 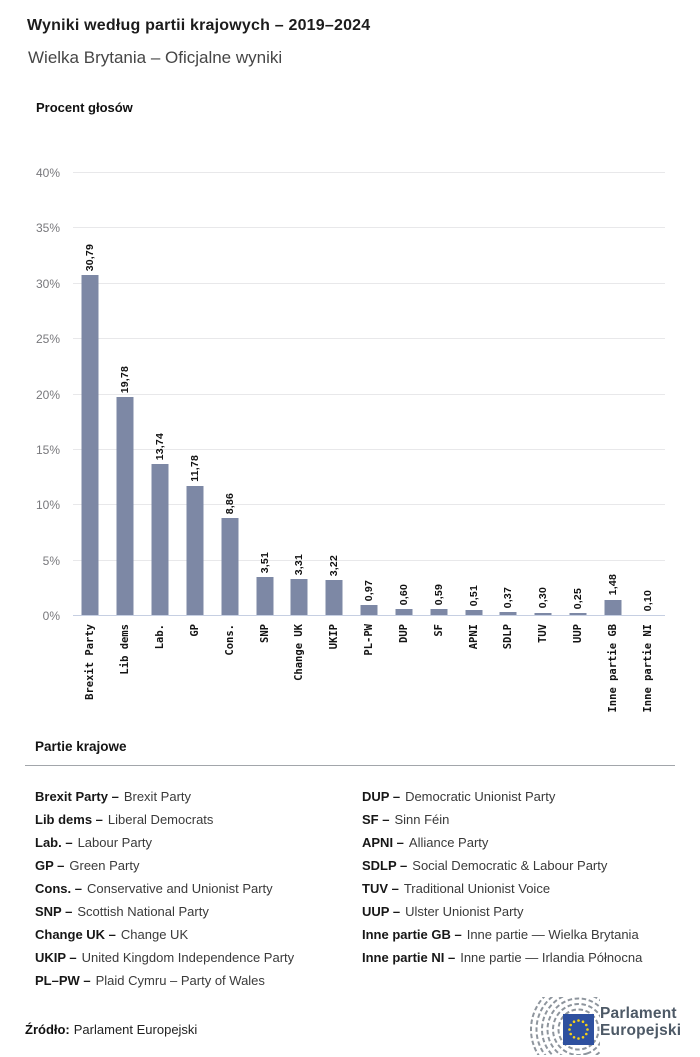 I want to click on y-axis-title: Procent głosów, so click(x=84, y=107).